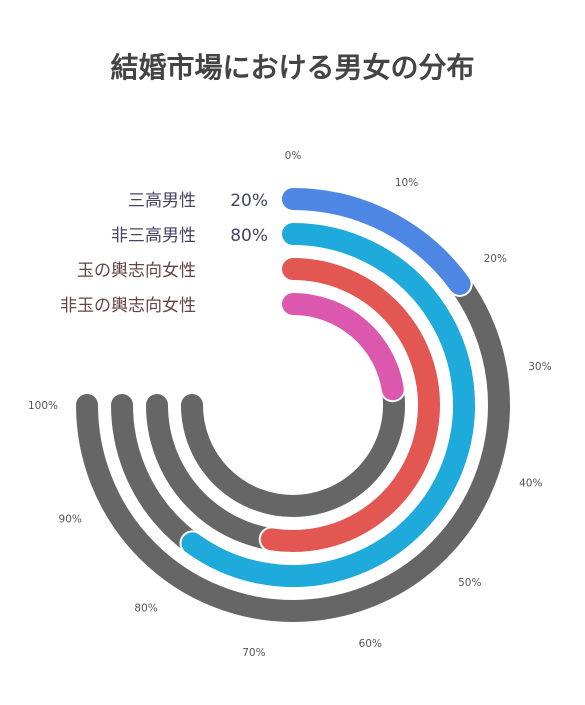 The width and height of the screenshot is (585, 705). Describe the element at coordinates (43, 406) in the screenshot. I see `tick-label: 100%` at that location.